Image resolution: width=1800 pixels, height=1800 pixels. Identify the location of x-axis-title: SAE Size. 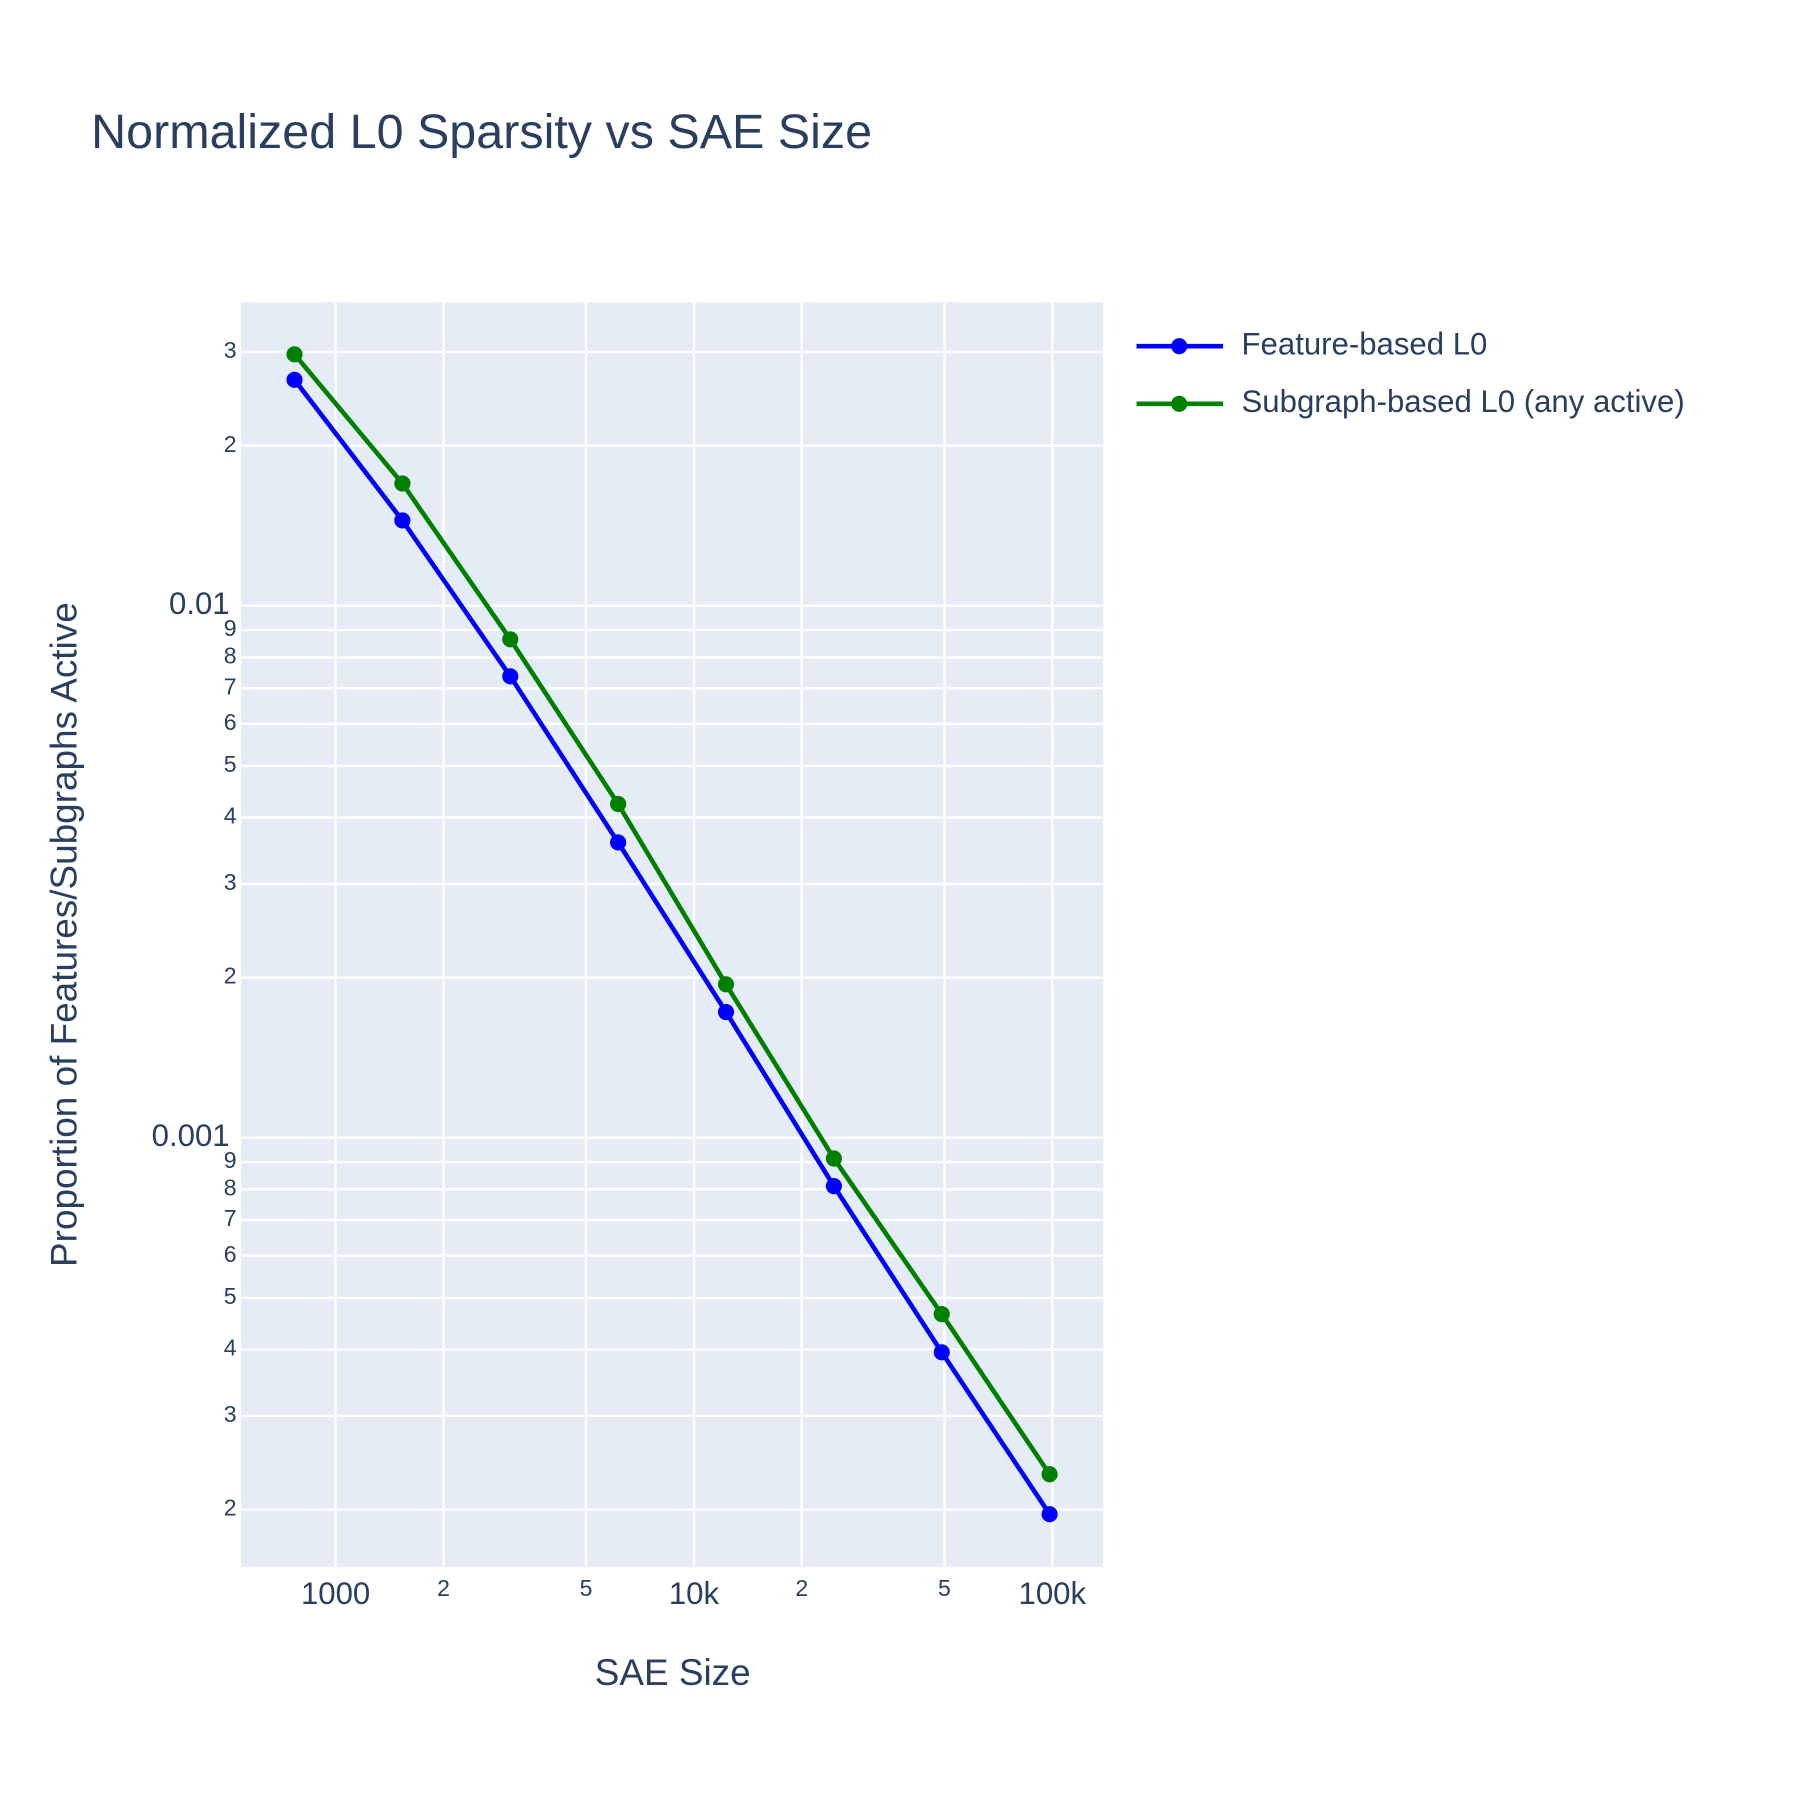
(673, 1672).